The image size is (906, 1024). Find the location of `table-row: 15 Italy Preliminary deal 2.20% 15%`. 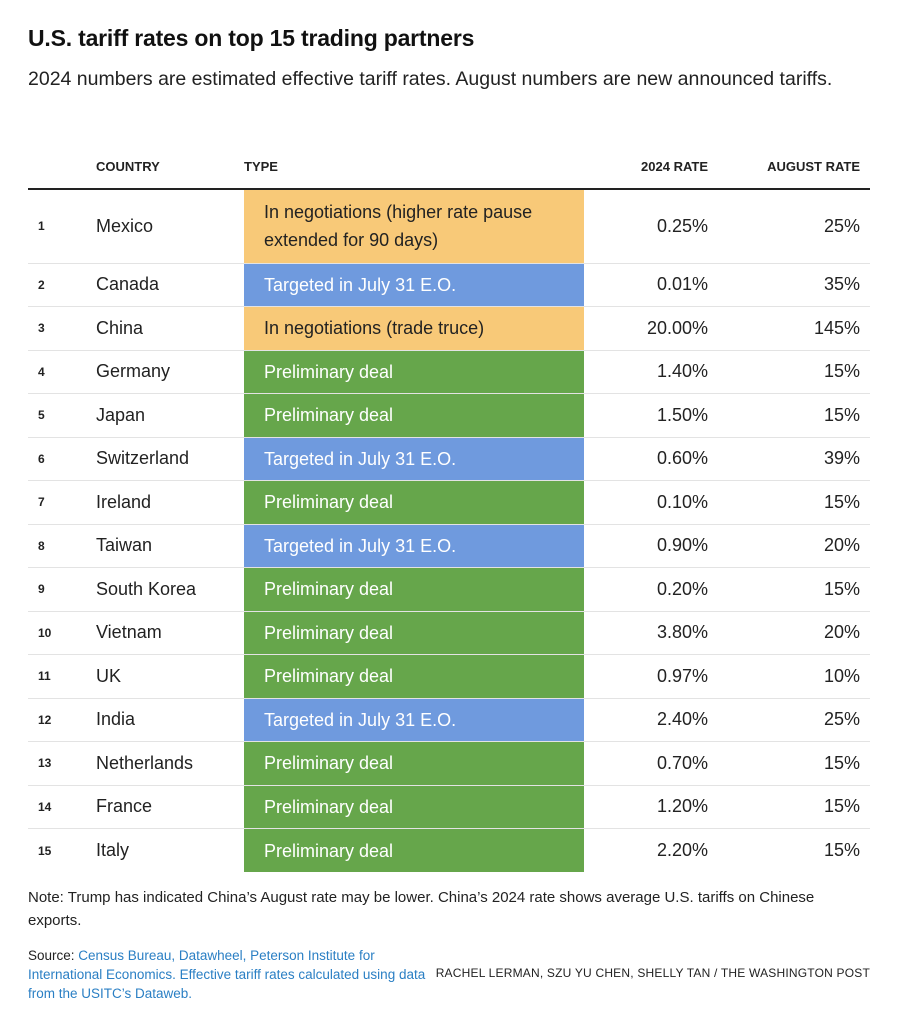

table-row: 15 Italy Preliminary deal 2.20% 15% is located at coordinates (449, 850).